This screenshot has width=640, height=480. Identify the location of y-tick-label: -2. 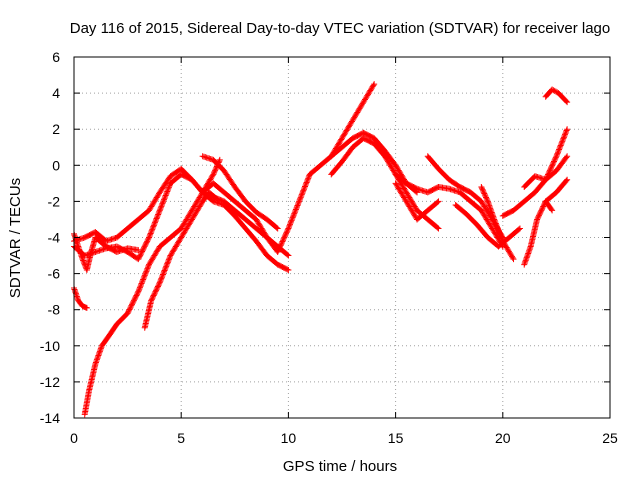
(54, 201).